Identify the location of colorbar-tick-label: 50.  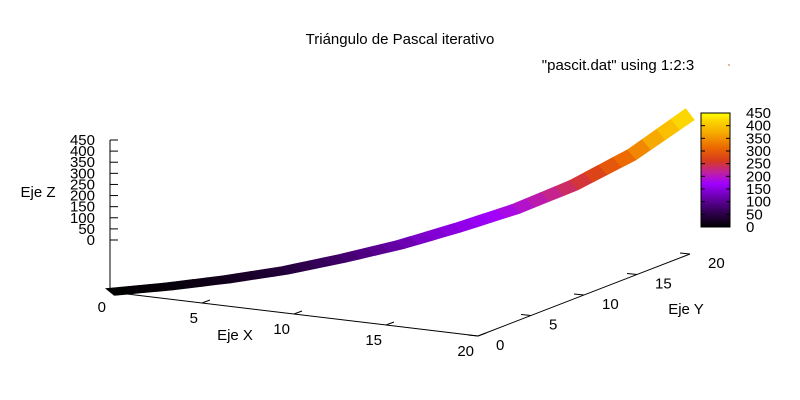
(754, 214).